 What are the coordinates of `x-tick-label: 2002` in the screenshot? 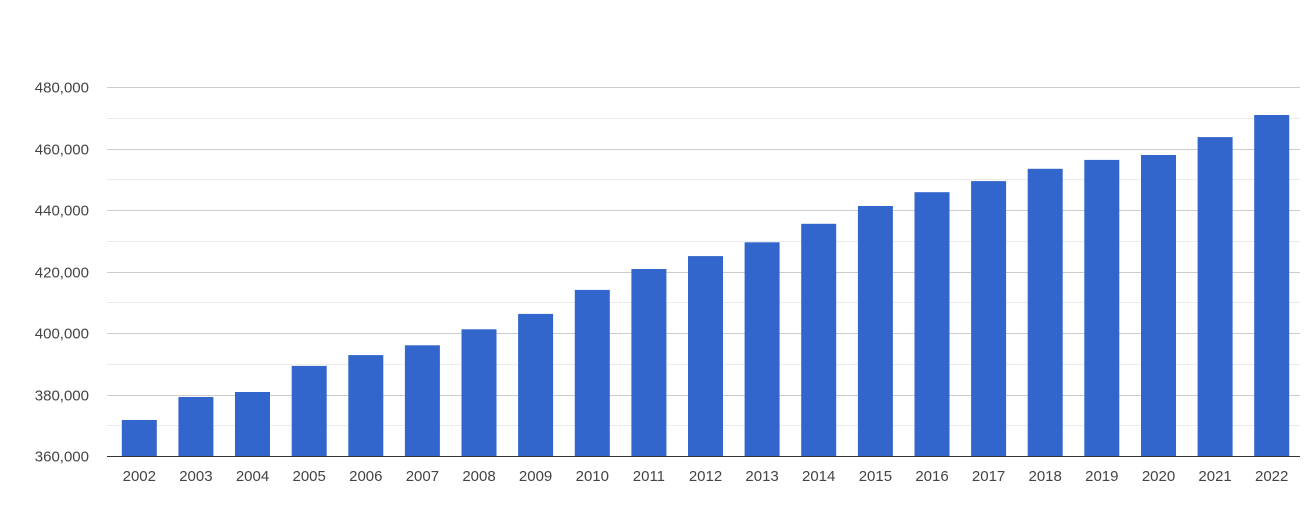 It's located at (139, 476).